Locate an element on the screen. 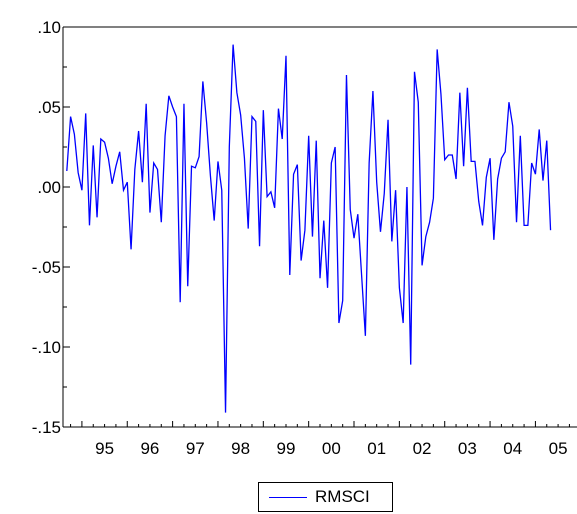  x-tick-label: 00 is located at coordinates (331, 448).